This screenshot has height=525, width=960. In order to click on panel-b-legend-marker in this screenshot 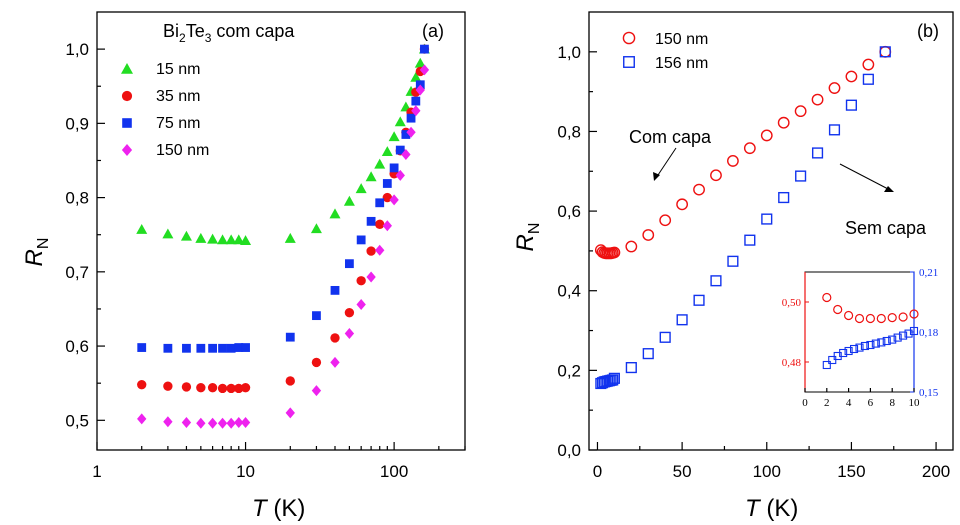, I will do `click(629, 38)`.